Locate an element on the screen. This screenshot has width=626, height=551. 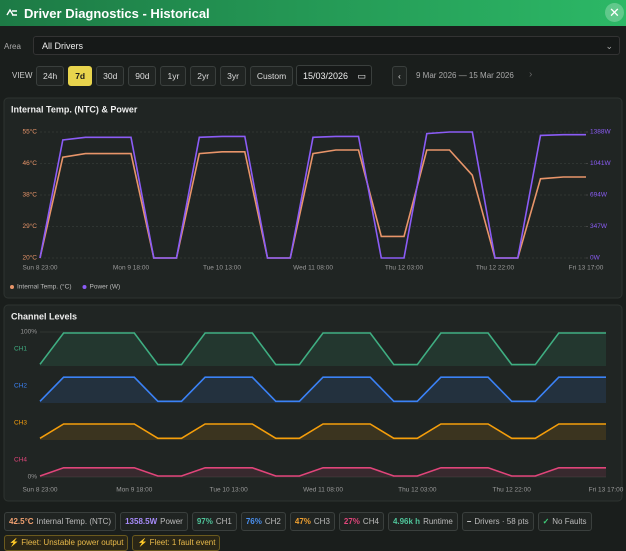
stat-chip: ✓No Faults is located at coordinates (565, 521).